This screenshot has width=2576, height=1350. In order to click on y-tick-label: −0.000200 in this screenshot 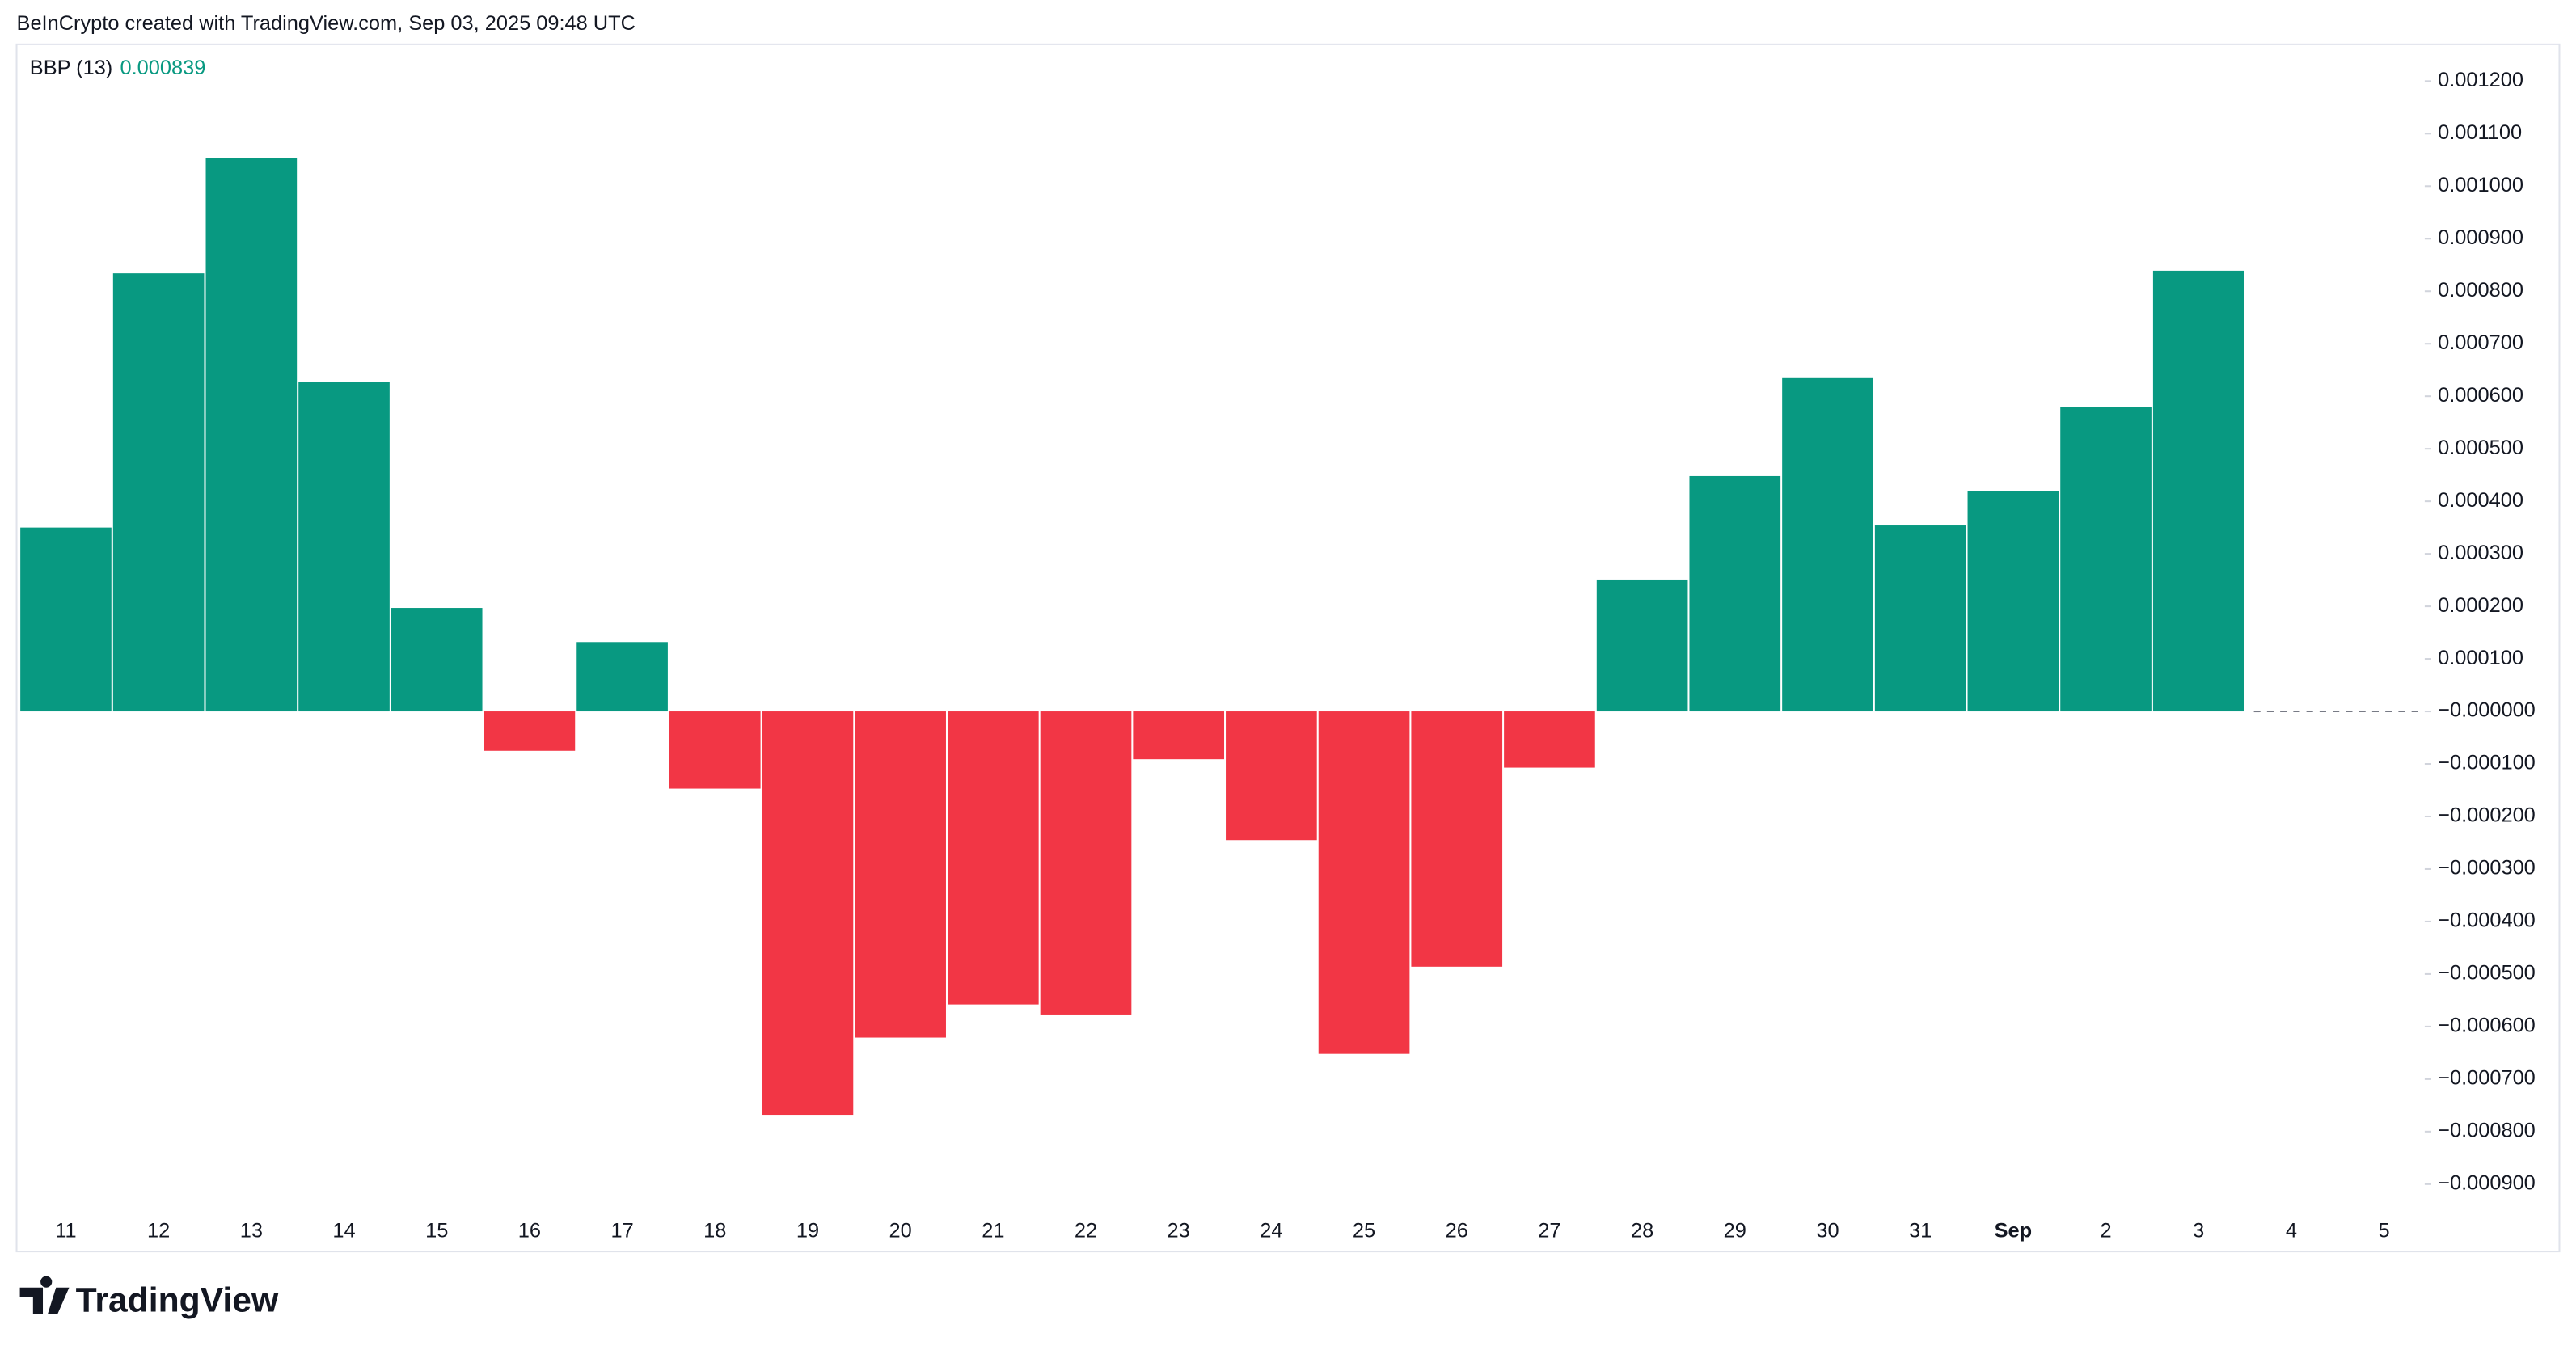, I will do `click(2487, 815)`.